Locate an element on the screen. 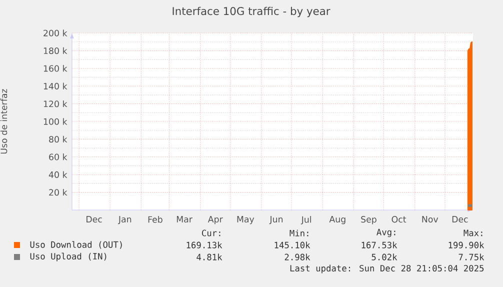 The image size is (503, 287). x-tick-label: Oct is located at coordinates (399, 219).